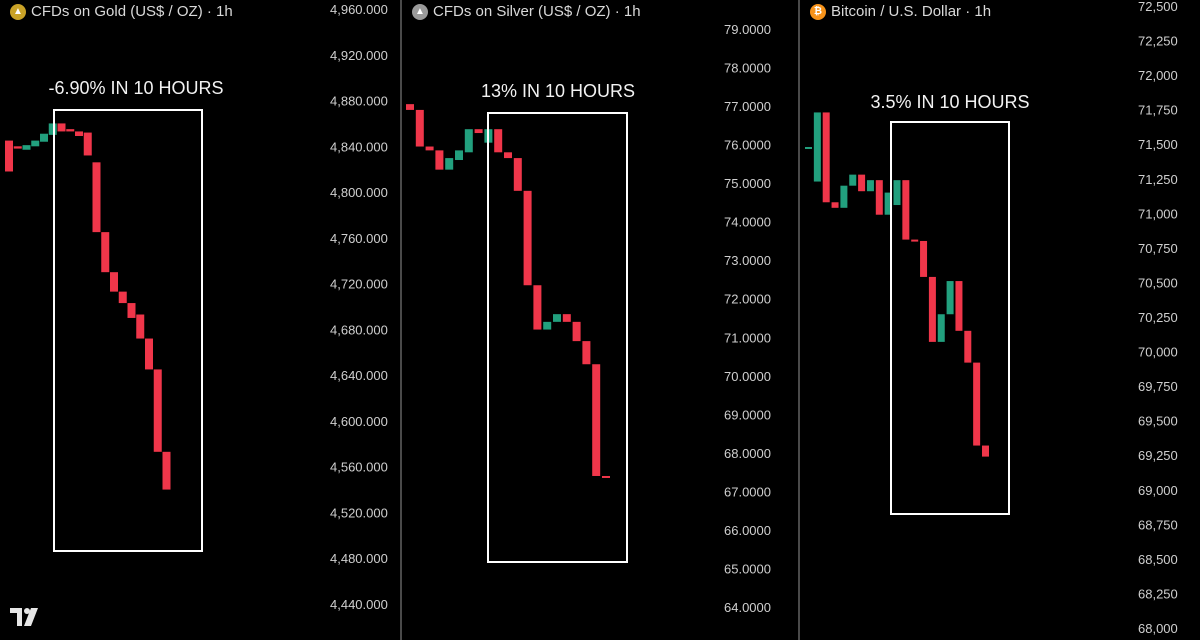 This screenshot has width=1200, height=640. Describe the element at coordinates (747, 222) in the screenshot. I see `y-tick-label: 74.0000` at that location.